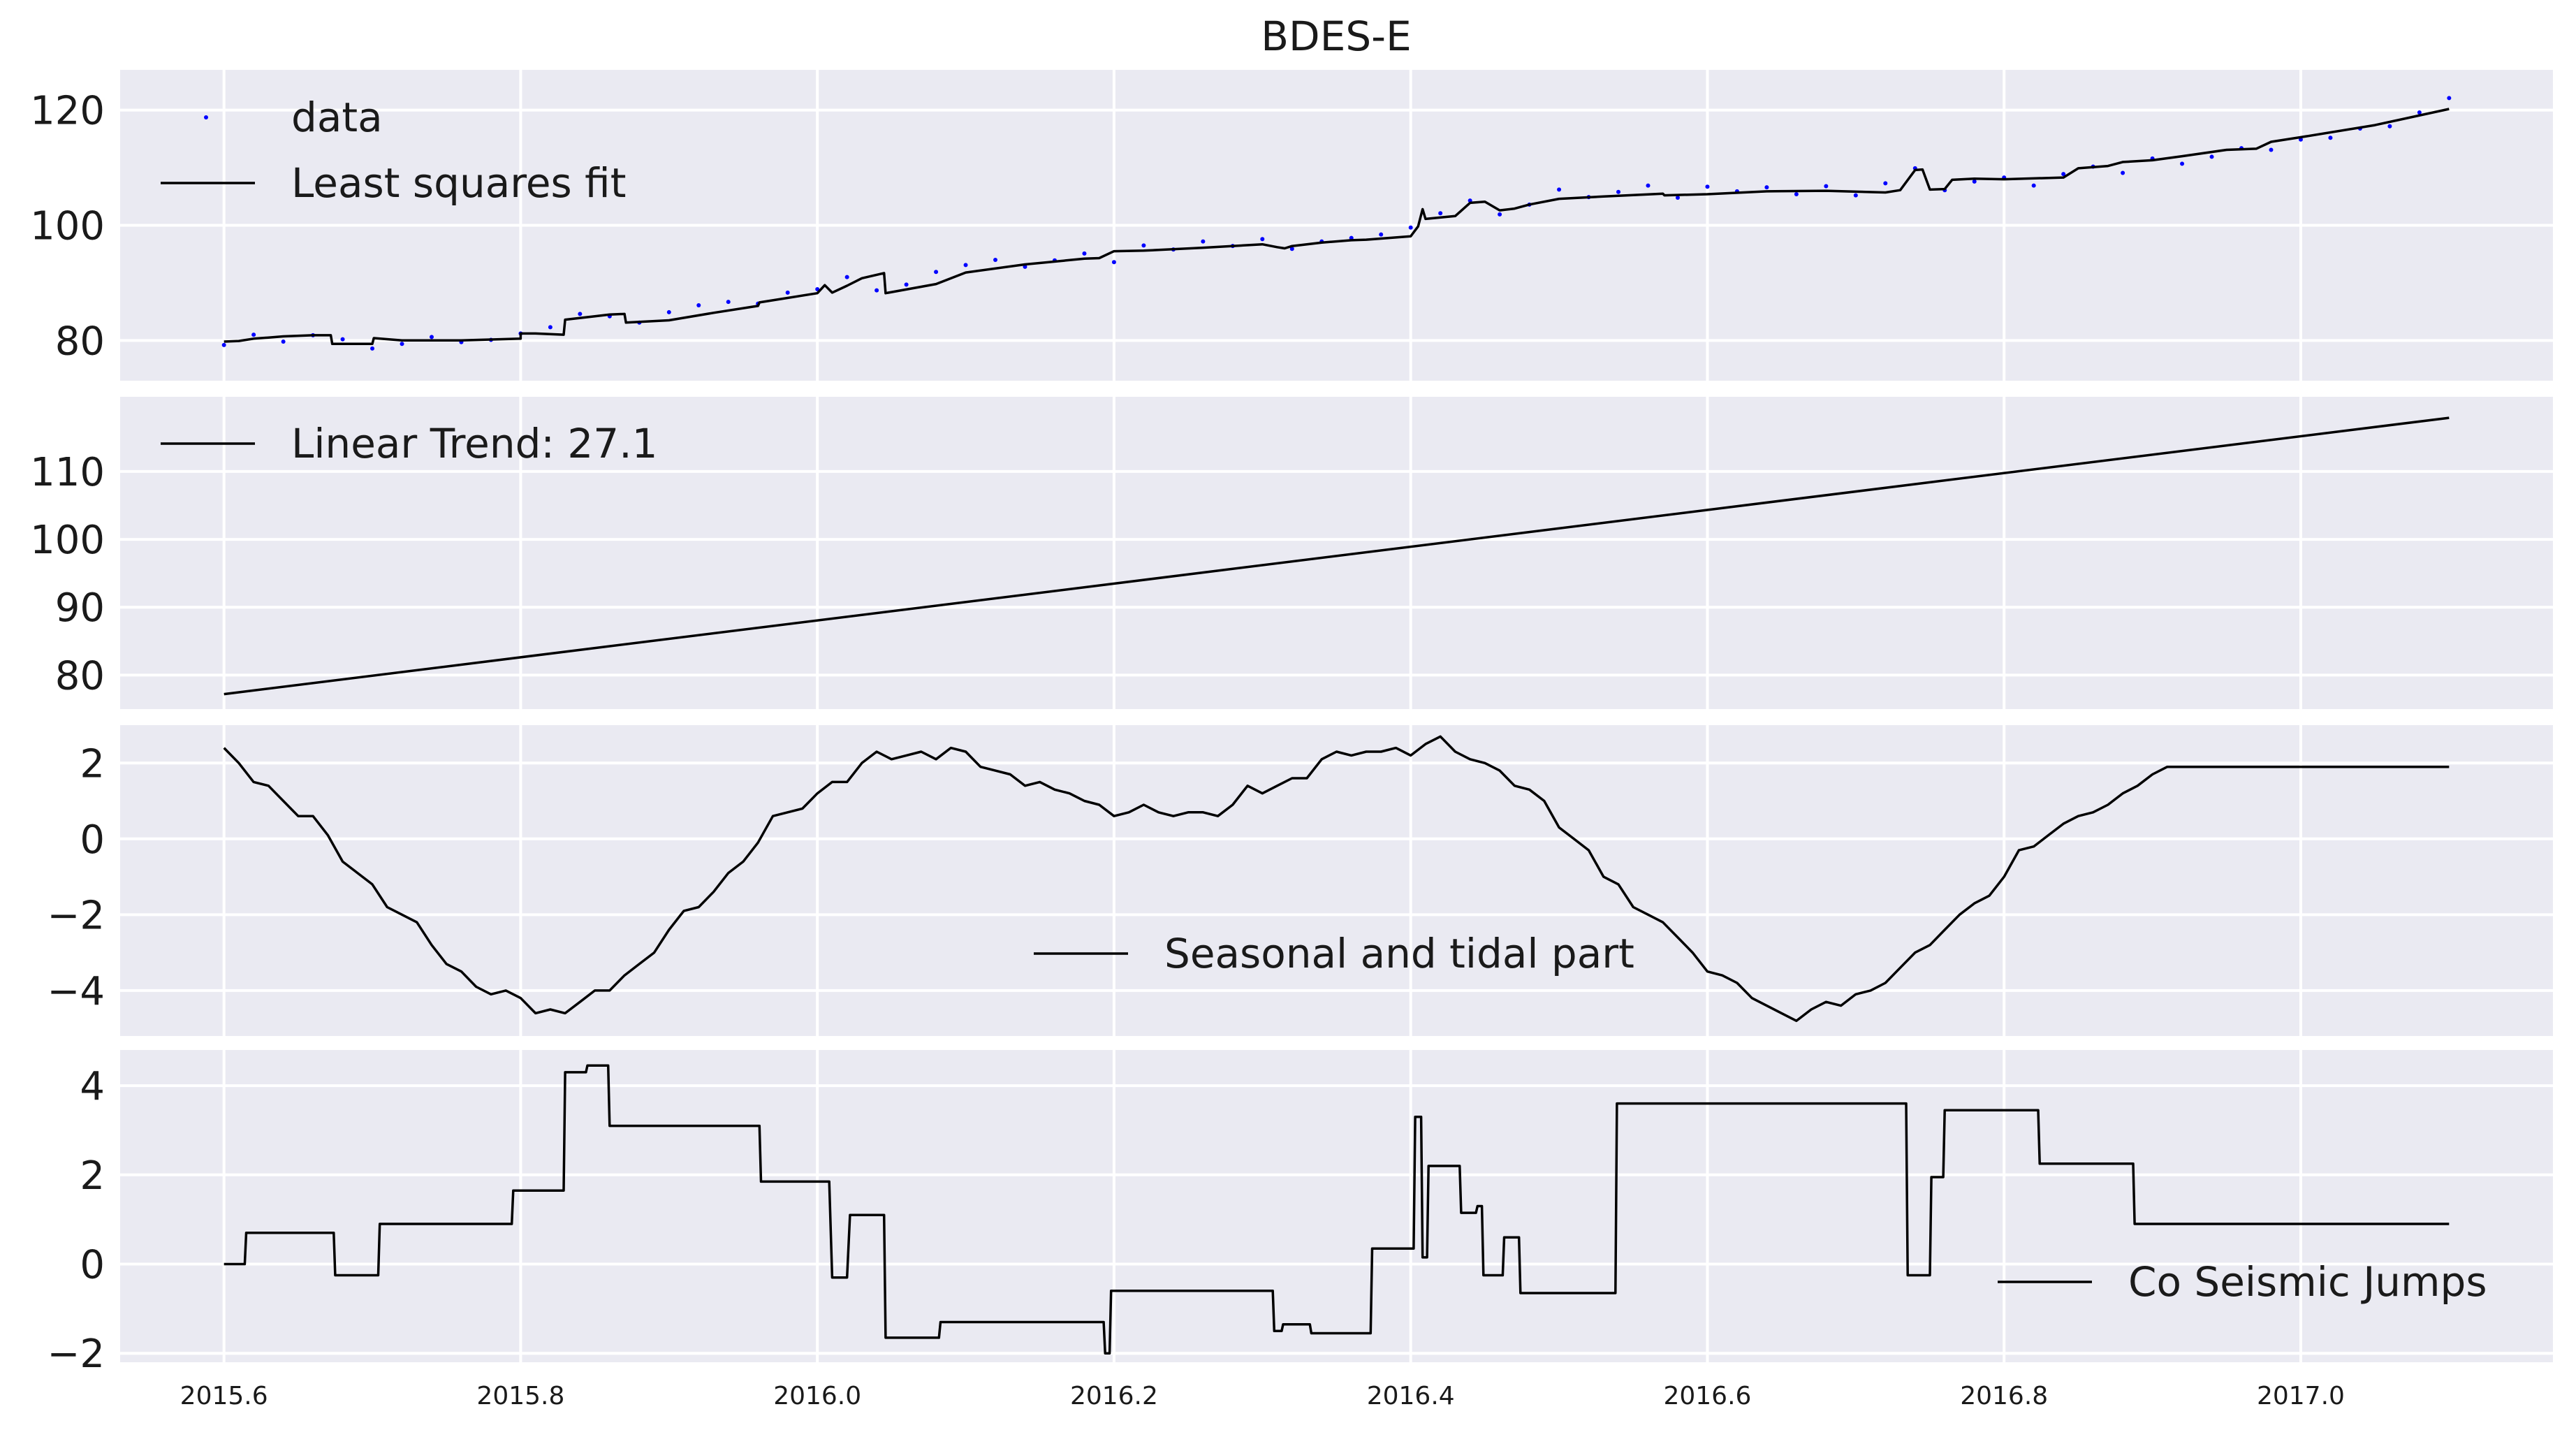 Image resolution: width=2576 pixels, height=1430 pixels. I want to click on x-tick-label: 2016.8, so click(2004, 1396).